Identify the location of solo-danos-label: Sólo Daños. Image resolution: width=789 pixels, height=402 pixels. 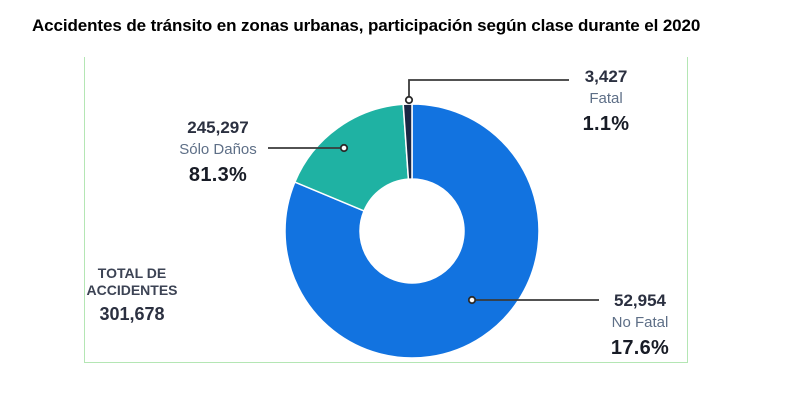
(218, 149).